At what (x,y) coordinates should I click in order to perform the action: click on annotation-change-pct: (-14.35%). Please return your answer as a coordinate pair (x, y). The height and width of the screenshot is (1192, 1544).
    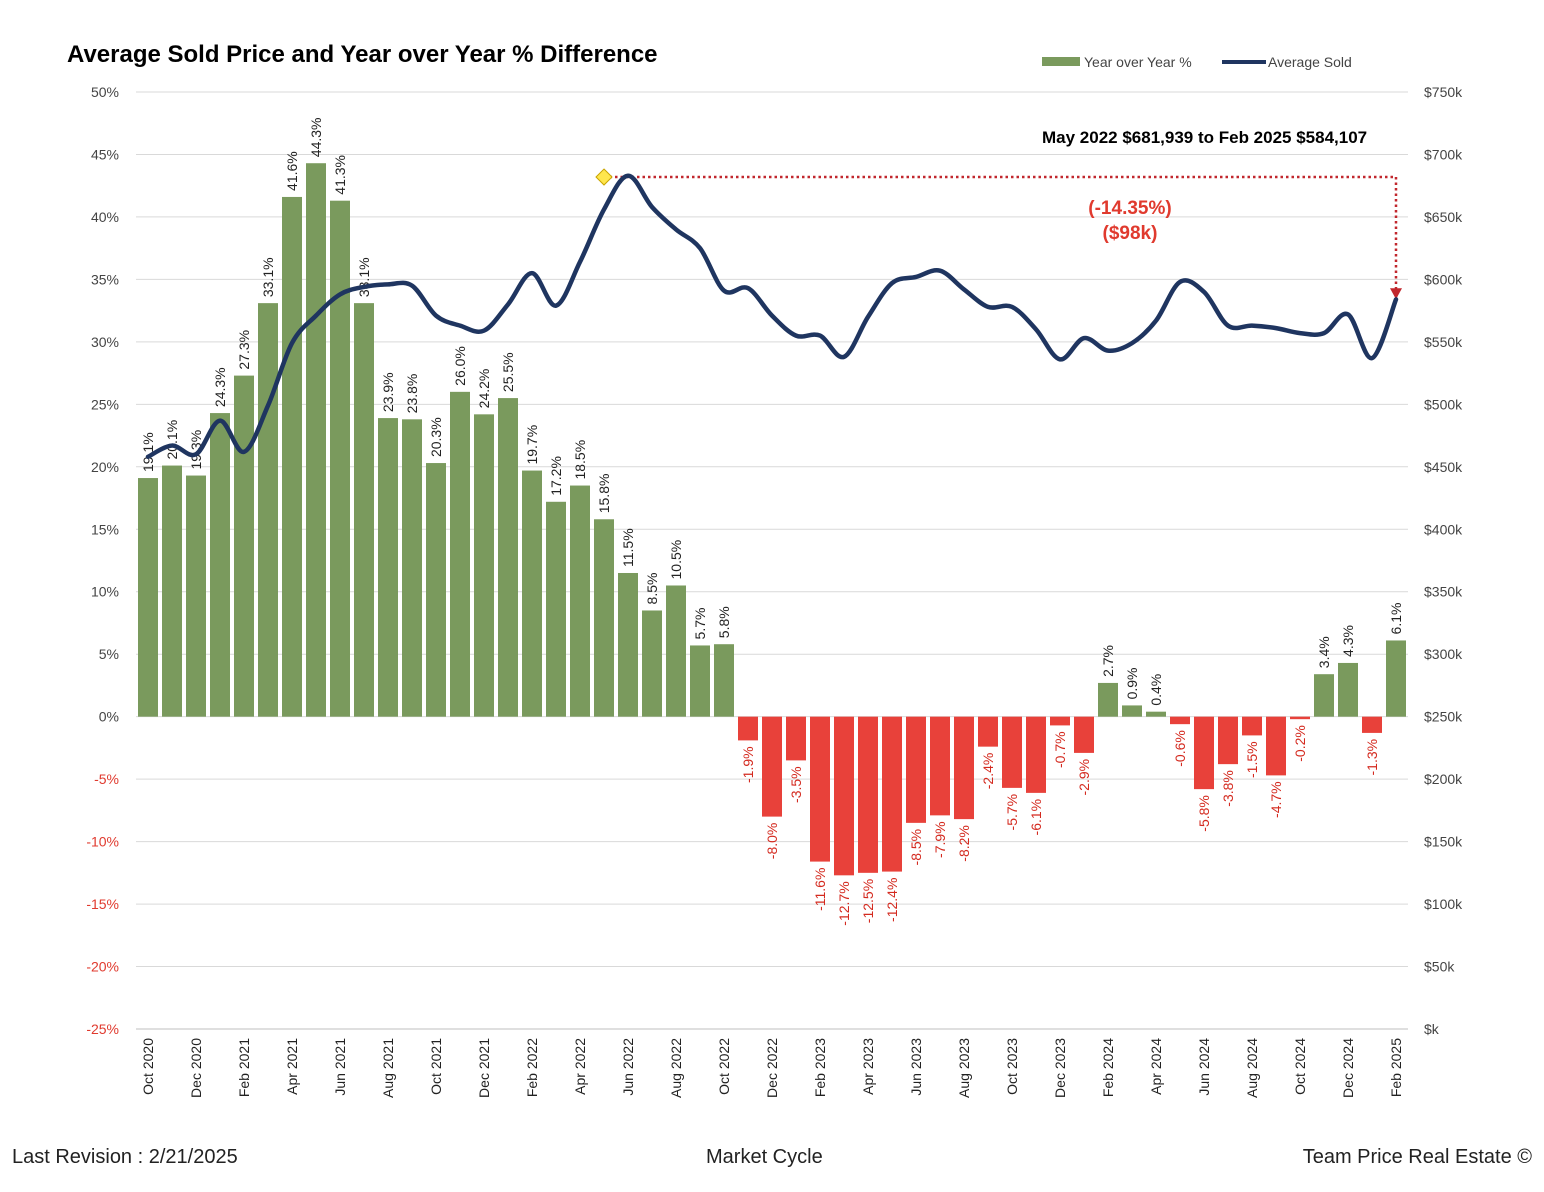
    Looking at the image, I should click on (1129, 208).